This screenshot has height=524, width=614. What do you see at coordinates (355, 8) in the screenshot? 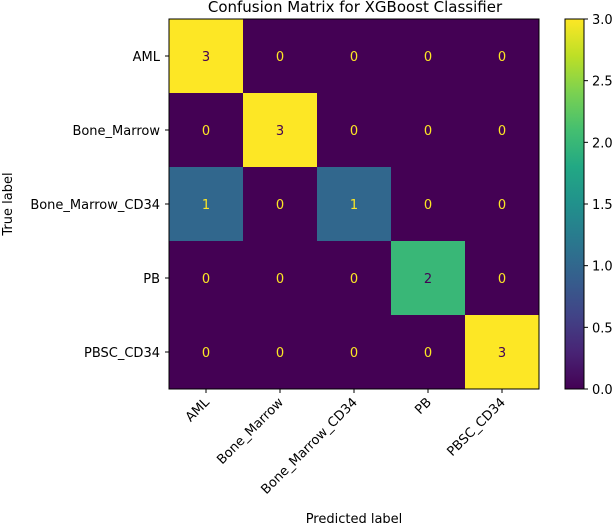
I see `chart-title: Confusion Matrix for XGBoost Classifier` at bounding box center [355, 8].